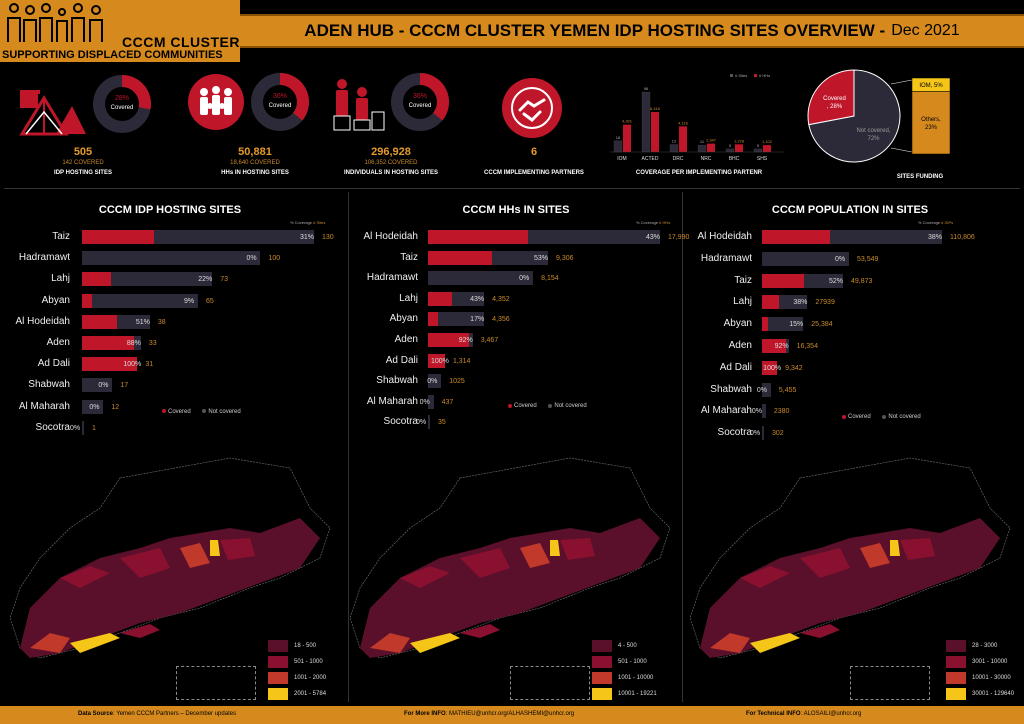  I want to click on bar-percent: 22%, so click(205, 280).